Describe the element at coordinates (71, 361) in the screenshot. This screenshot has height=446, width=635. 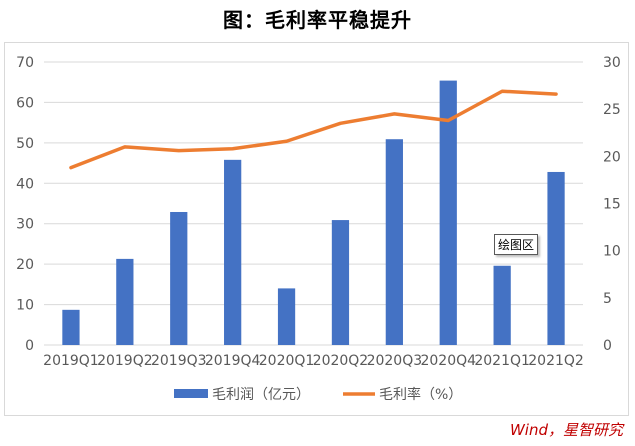
I see `x-tick-label: 2019Q1` at that location.